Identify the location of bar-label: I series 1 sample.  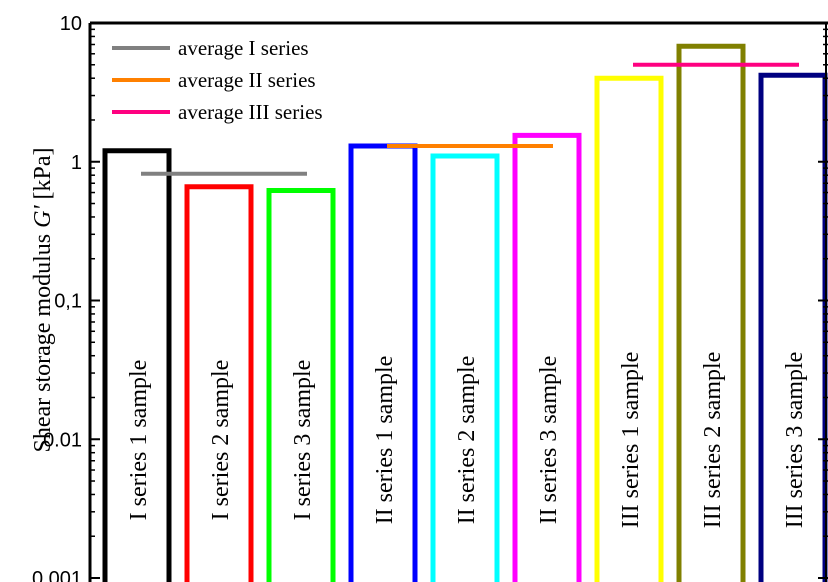
(139, 440).